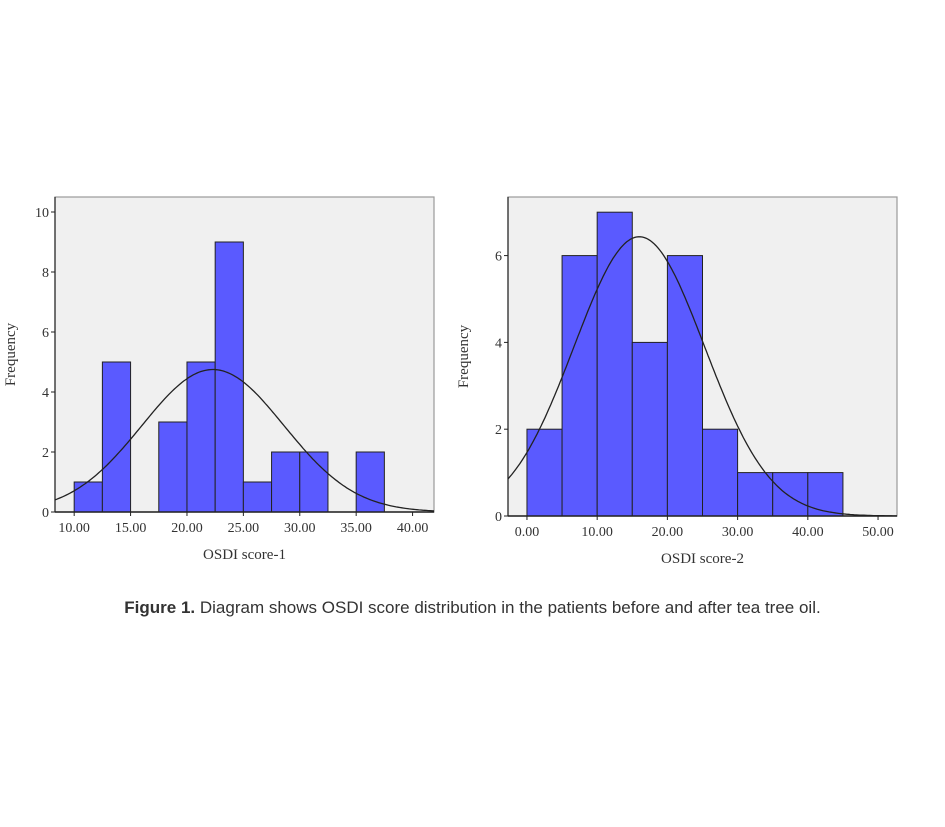 Image resolution: width=945 pixels, height=827 pixels. What do you see at coordinates (244, 555) in the screenshot?
I see `x-axis-label: OSDI score-1` at bounding box center [244, 555].